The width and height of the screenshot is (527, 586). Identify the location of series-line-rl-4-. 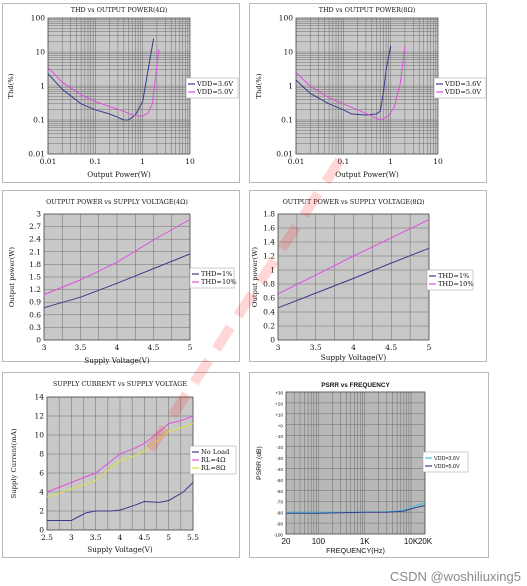
(120, 454).